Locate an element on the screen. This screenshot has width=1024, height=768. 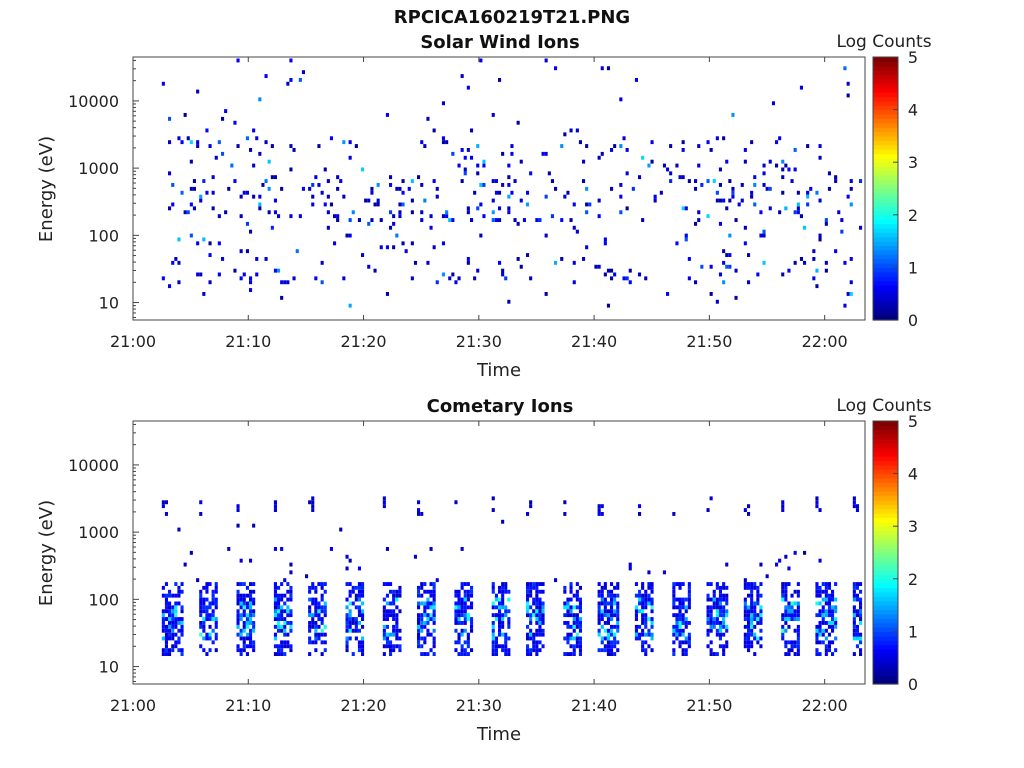
colorbar-tick-label: 4 is located at coordinates (913, 110).